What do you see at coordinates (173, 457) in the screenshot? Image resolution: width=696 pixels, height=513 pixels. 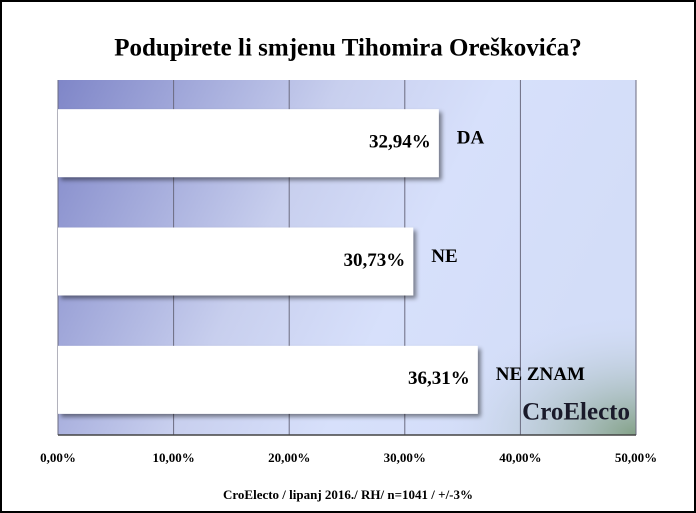 I see `x-tick-label: 10,00%` at bounding box center [173, 457].